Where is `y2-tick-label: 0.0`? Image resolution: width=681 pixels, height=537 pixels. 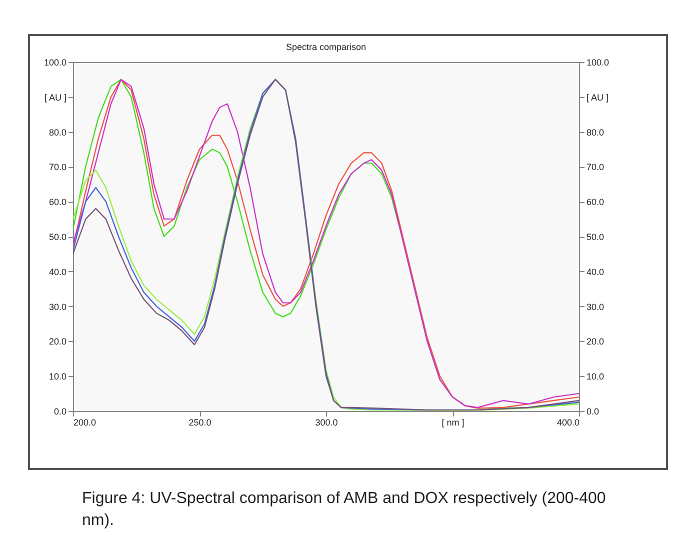
y2-tick-label: 0.0 is located at coordinates (593, 411).